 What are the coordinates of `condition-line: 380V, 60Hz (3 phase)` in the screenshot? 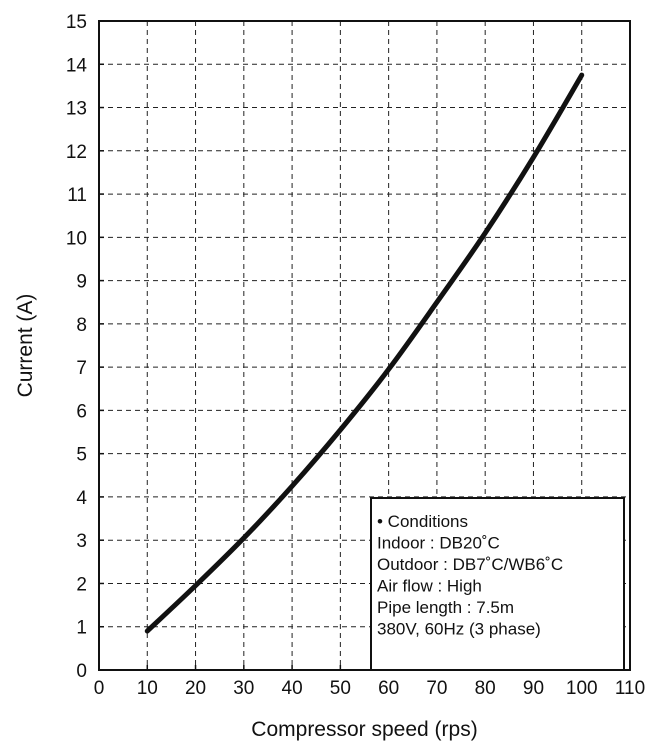 It's located at (459, 629).